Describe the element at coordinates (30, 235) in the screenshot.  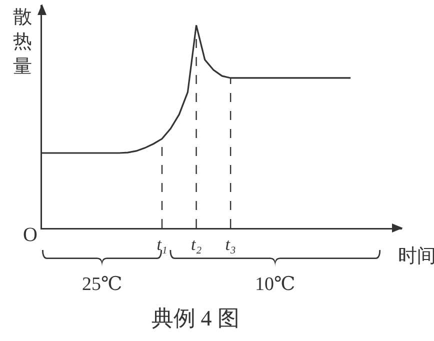
I see `text: O` at that location.